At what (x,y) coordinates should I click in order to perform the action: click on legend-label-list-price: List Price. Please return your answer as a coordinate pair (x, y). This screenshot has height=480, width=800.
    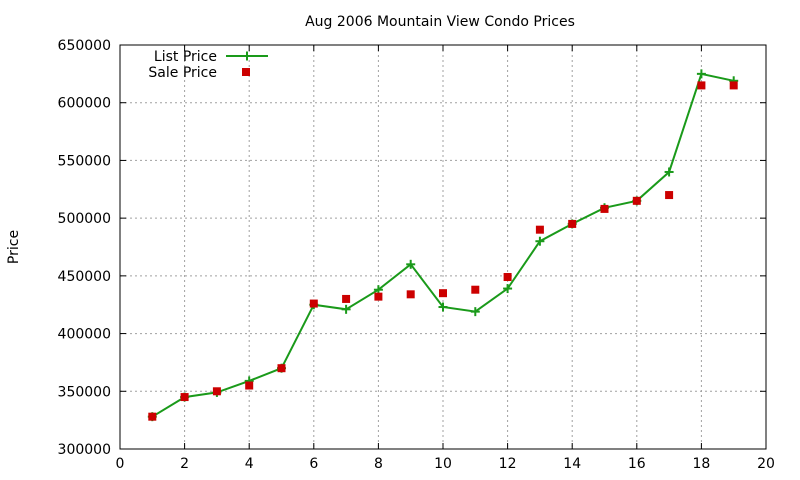
    Looking at the image, I should click on (185, 57).